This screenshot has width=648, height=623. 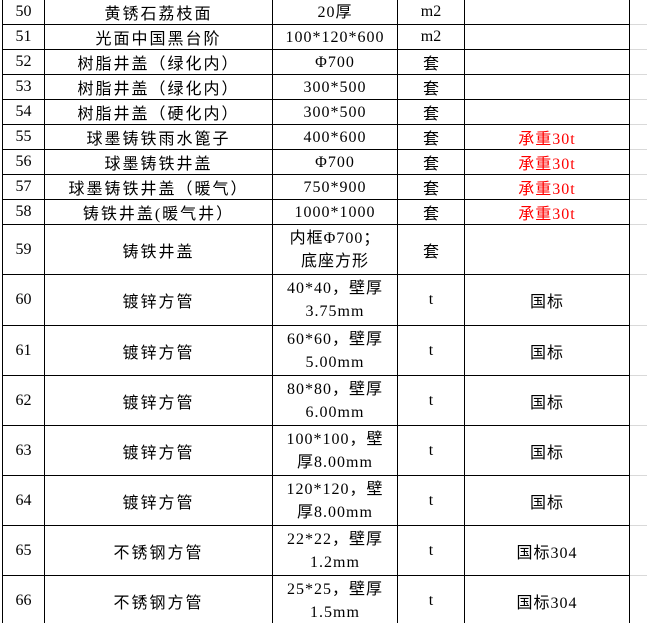 I want to click on cell-specification: 750*900, so click(x=335, y=187).